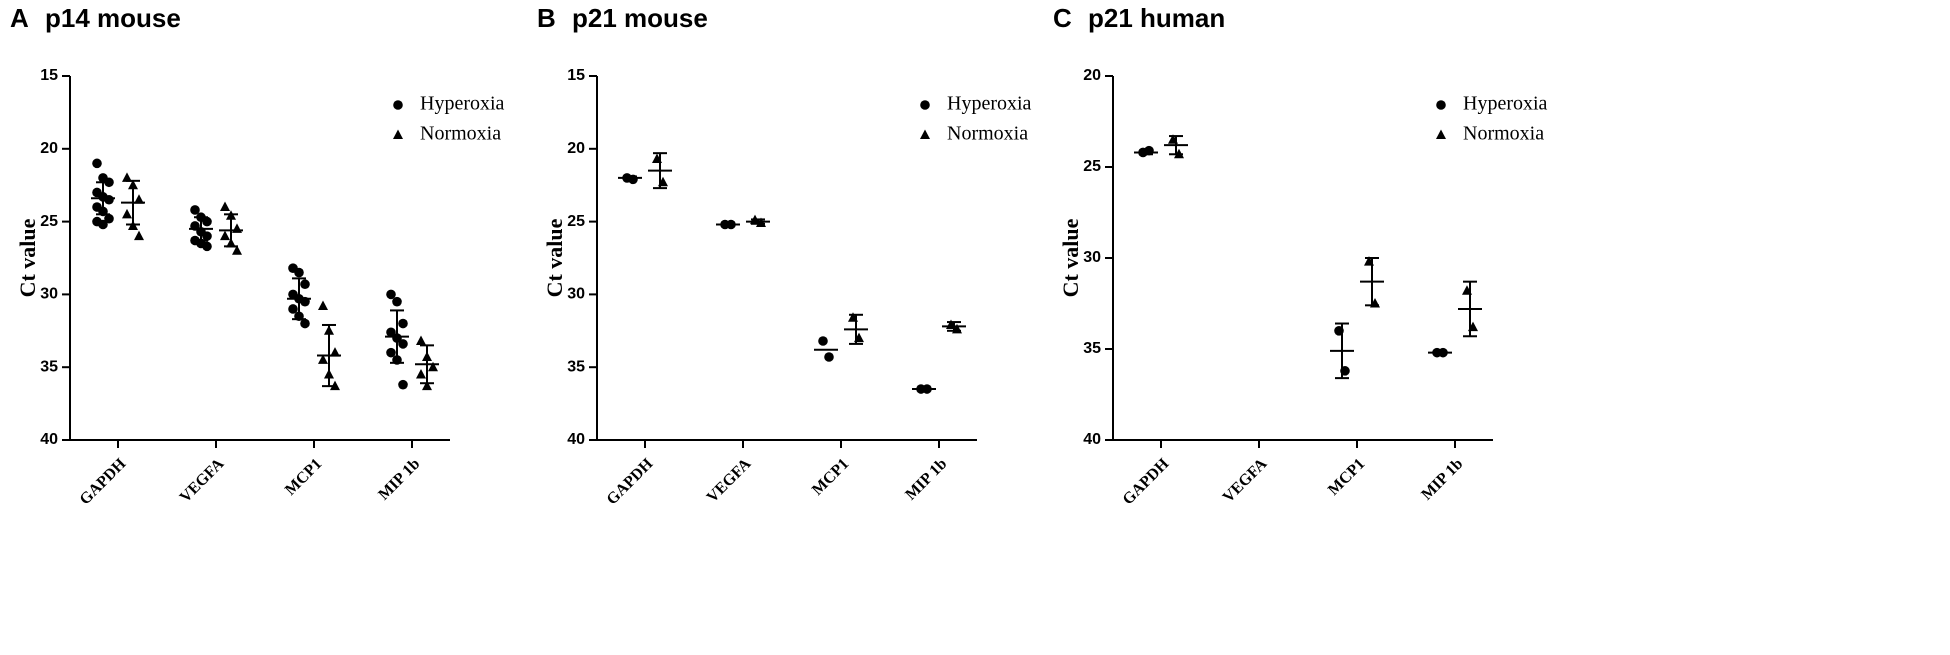  What do you see at coordinates (113, 18) in the screenshot?
I see `panel-title: p14 mouse` at bounding box center [113, 18].